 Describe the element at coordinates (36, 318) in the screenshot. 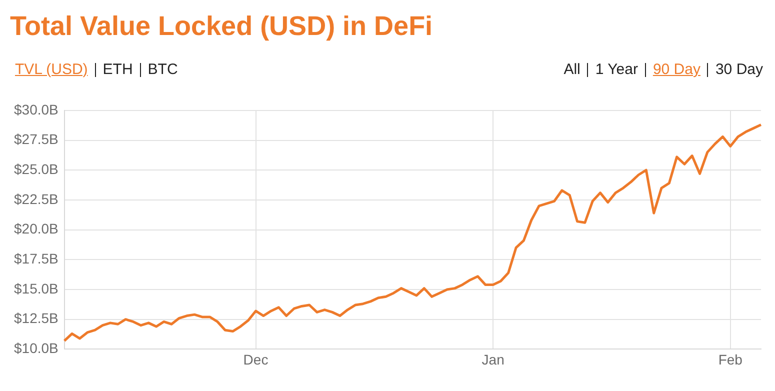

I see `y-tick-label: $12.5B` at that location.